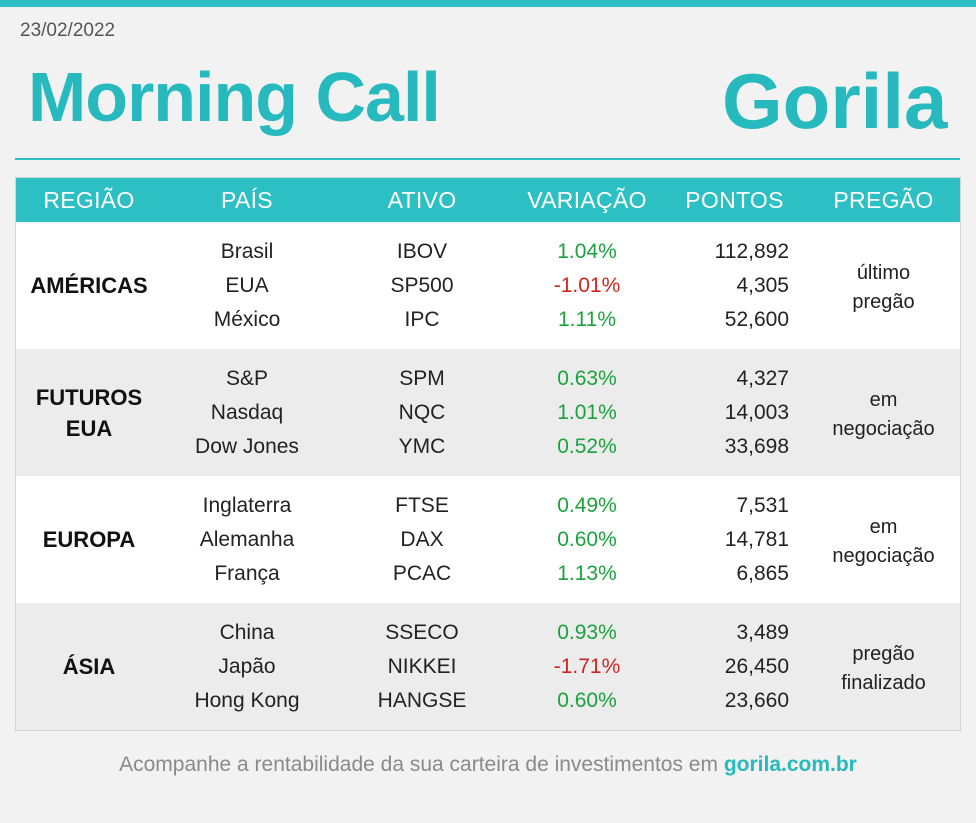  I want to click on points-column: 4,327 14,003 33,698, so click(734, 413).